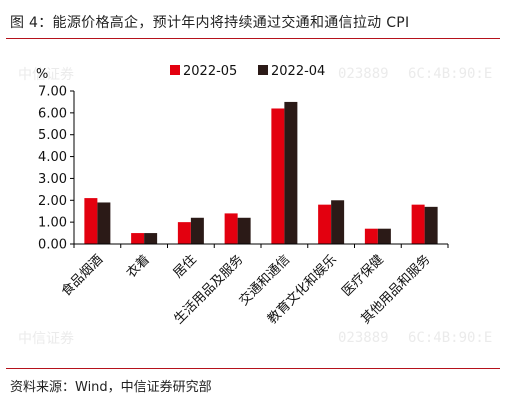 The image size is (506, 409). Describe the element at coordinates (52, 223) in the screenshot. I see `y-tick-label: 1.00` at that location.